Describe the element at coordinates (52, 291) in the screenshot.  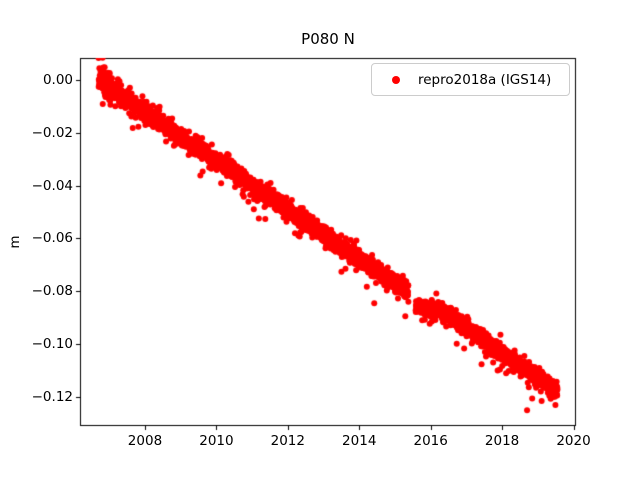
I see `y-tick-label: −0.08` at that location.